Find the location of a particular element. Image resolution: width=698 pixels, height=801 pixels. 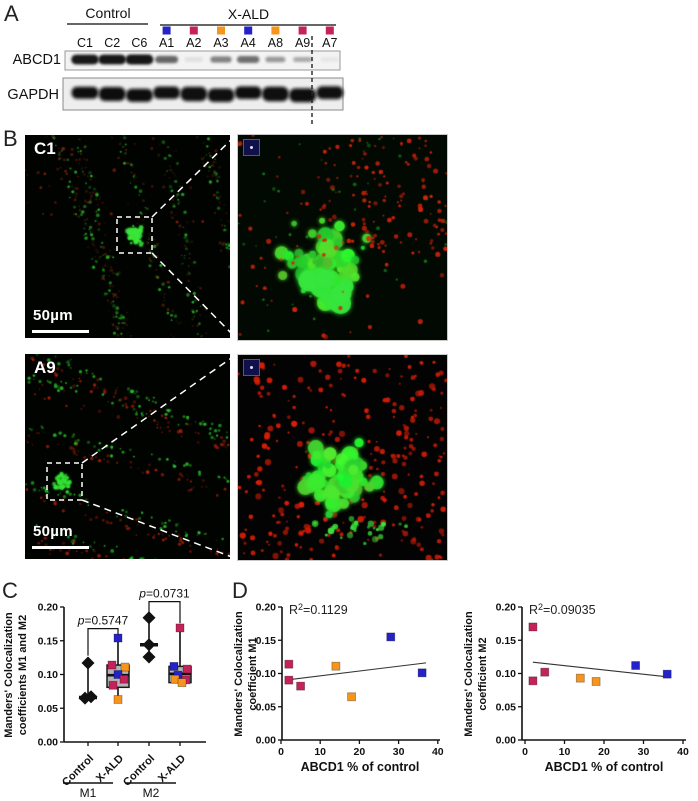

image-label: C1 is located at coordinates (45, 148).